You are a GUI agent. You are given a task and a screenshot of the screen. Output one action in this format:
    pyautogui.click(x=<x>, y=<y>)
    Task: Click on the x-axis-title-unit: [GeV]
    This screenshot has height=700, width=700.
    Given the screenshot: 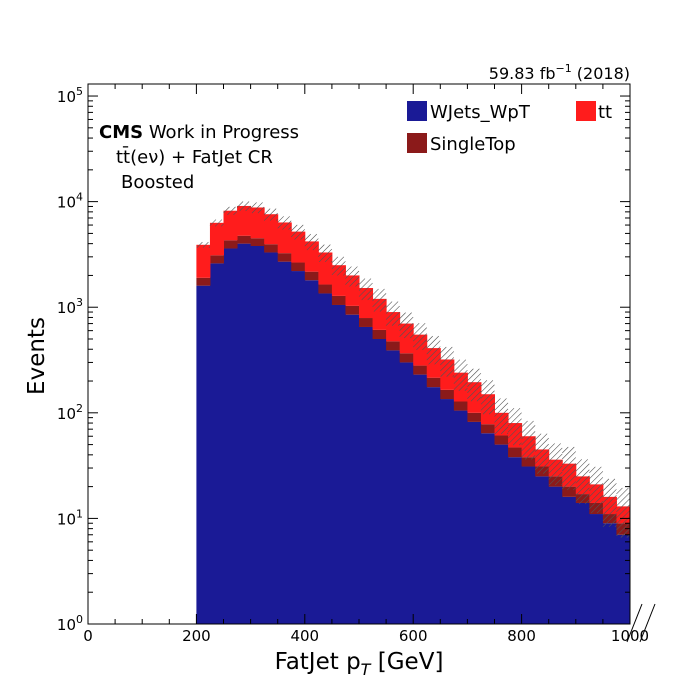 What is the action you would take?
    pyautogui.click(x=406, y=662)
    